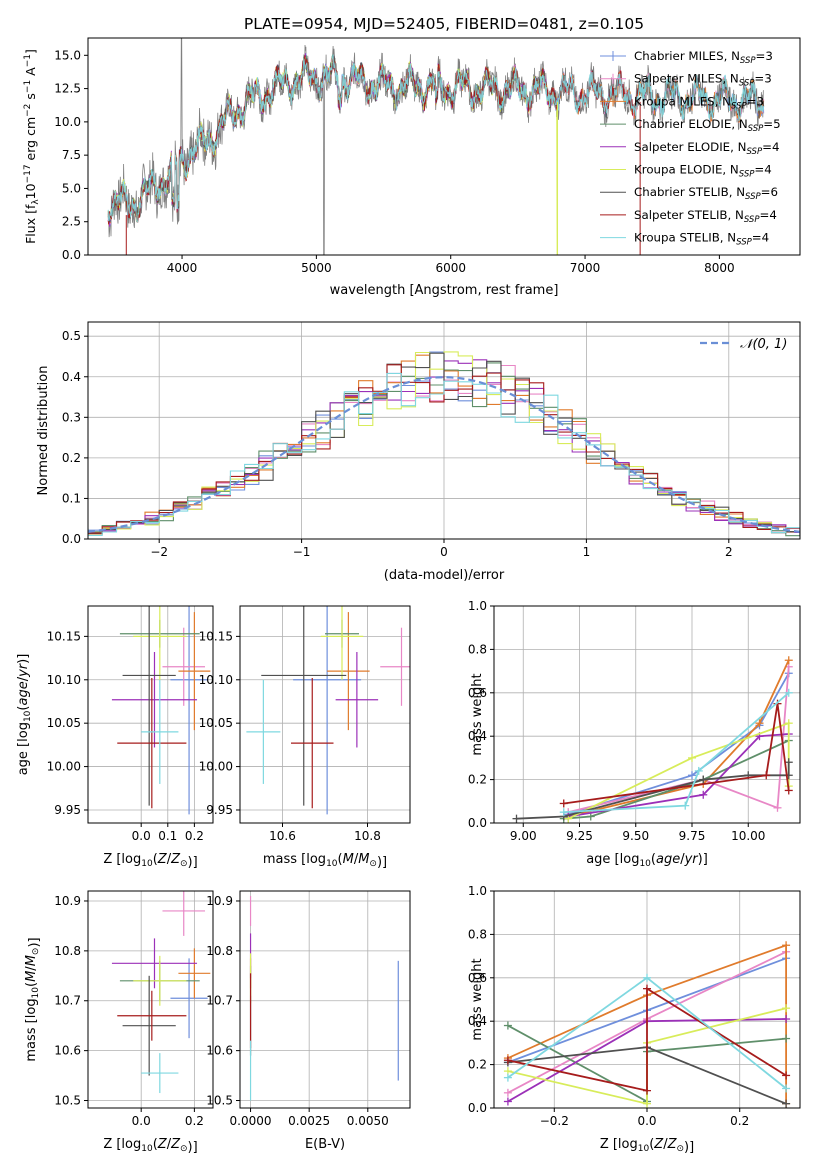 The image size is (819, 1170). I want to click on x-tick-label: 4000, so click(182, 268).